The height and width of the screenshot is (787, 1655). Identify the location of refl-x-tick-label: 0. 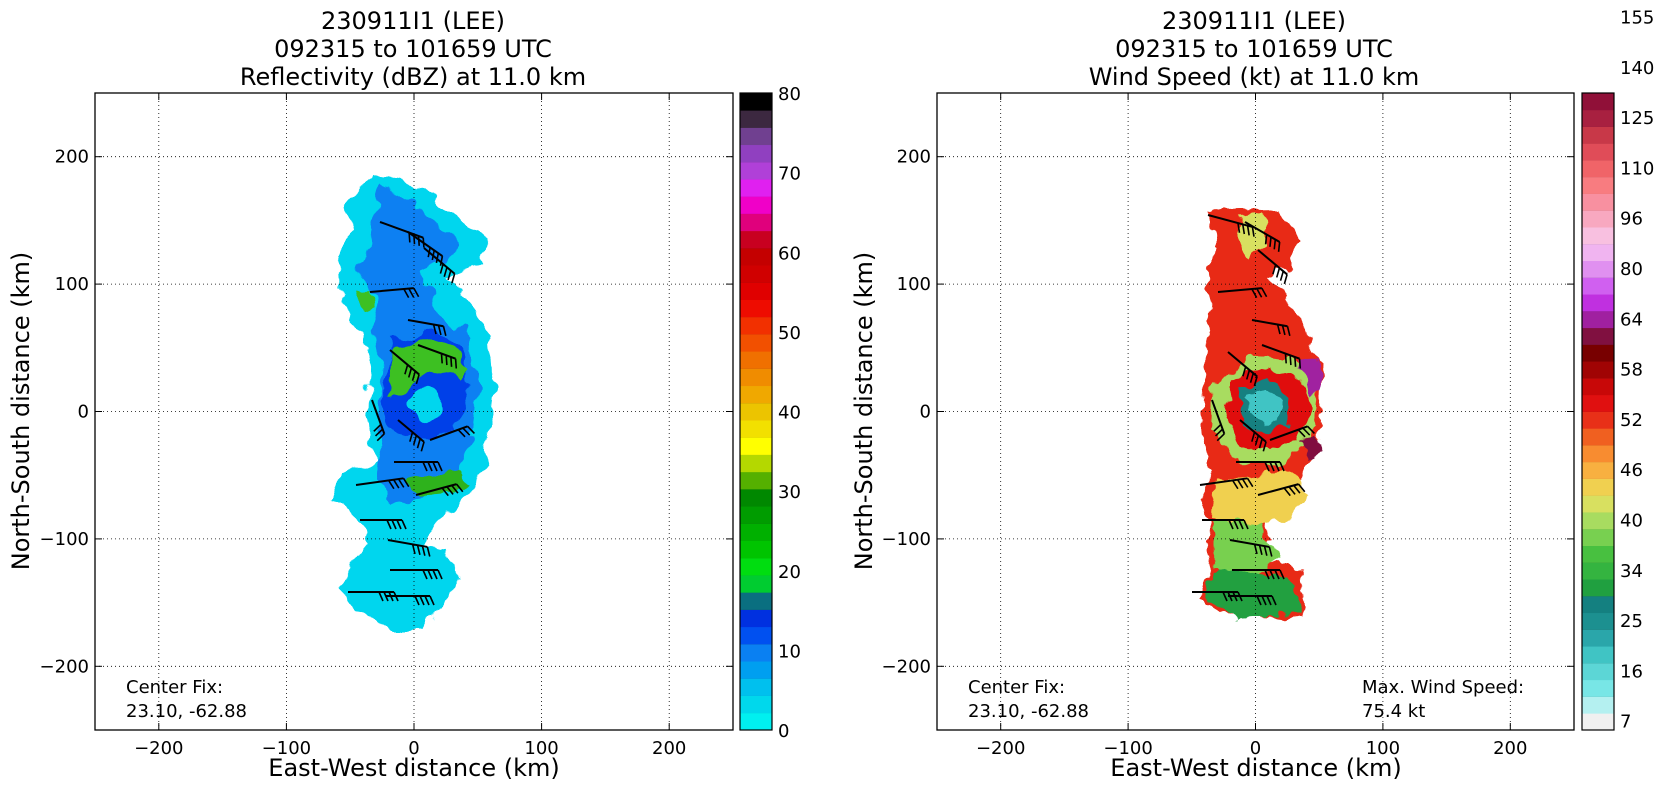
(413, 748).